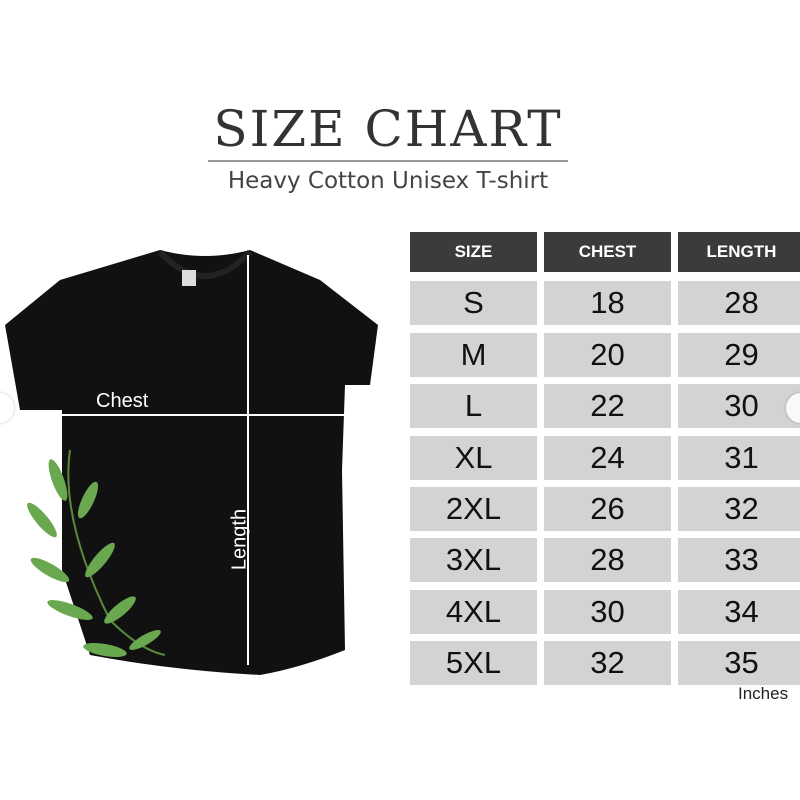 The height and width of the screenshot is (800, 800). I want to click on column-header-size: SIZE, so click(473, 252).